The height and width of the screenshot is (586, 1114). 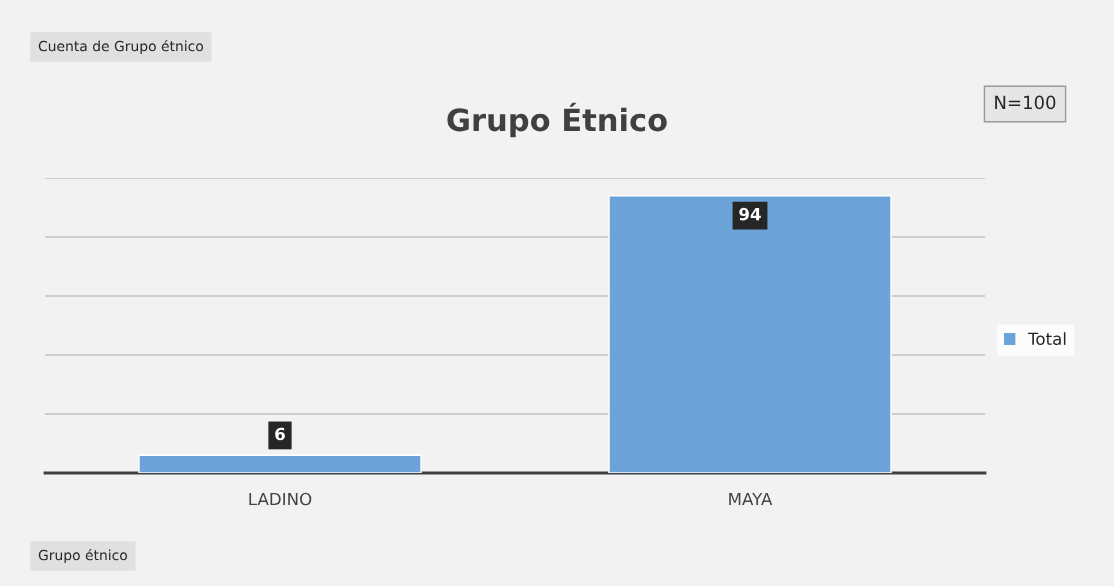 I want to click on data-label: 94, so click(x=750, y=214).